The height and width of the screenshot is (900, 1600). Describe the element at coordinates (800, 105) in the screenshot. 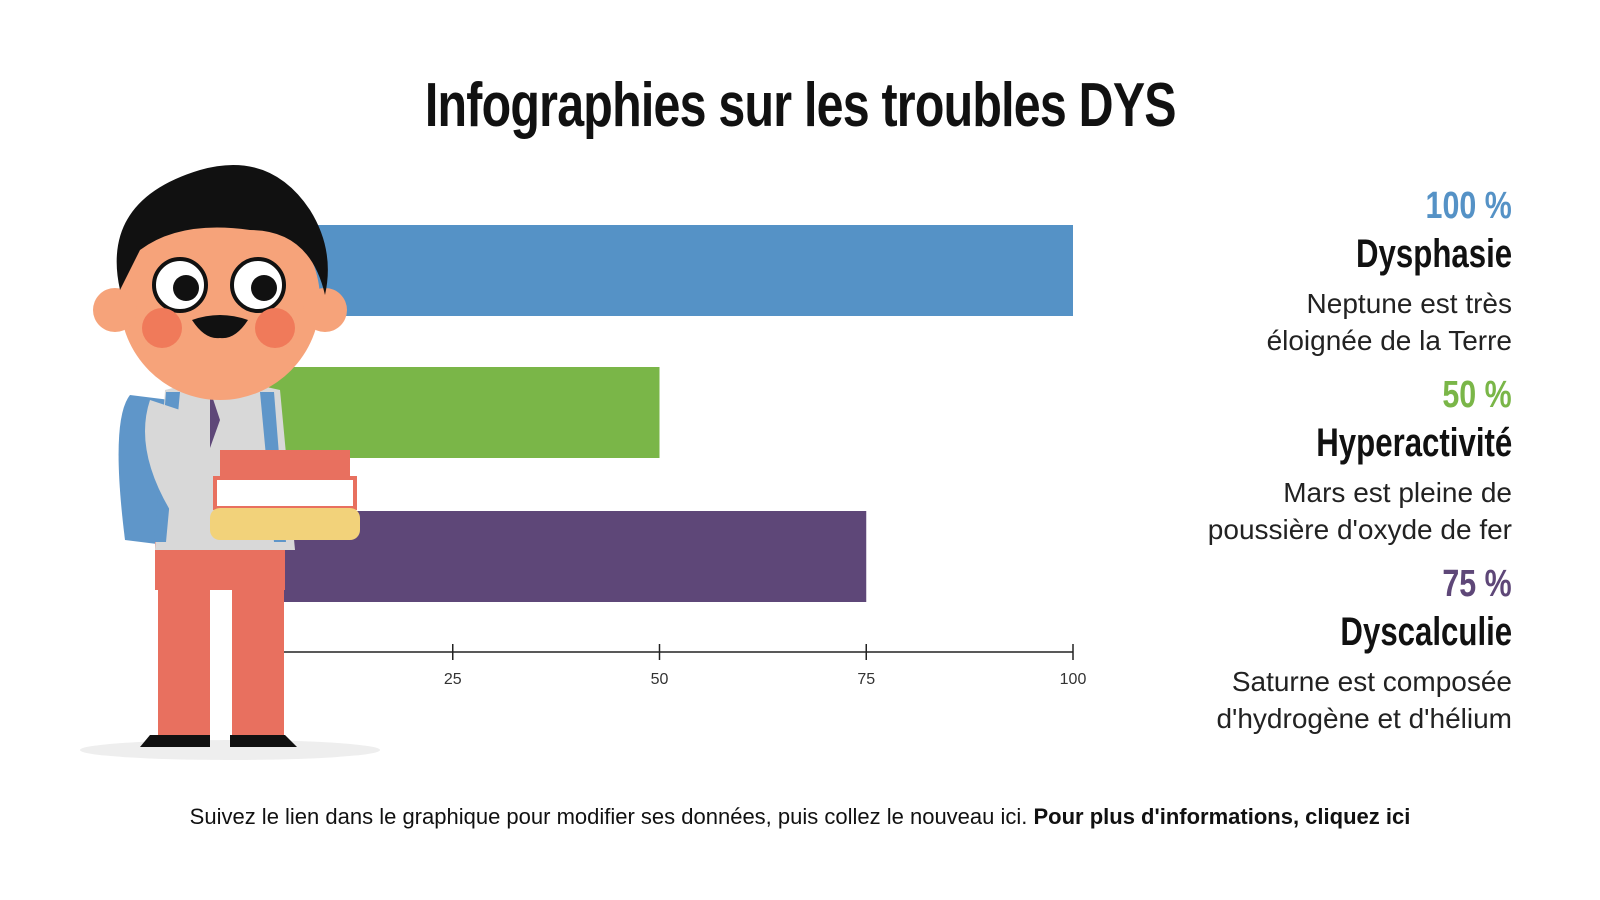

I see `page-title: Infographies sur les troubles DYS` at that location.